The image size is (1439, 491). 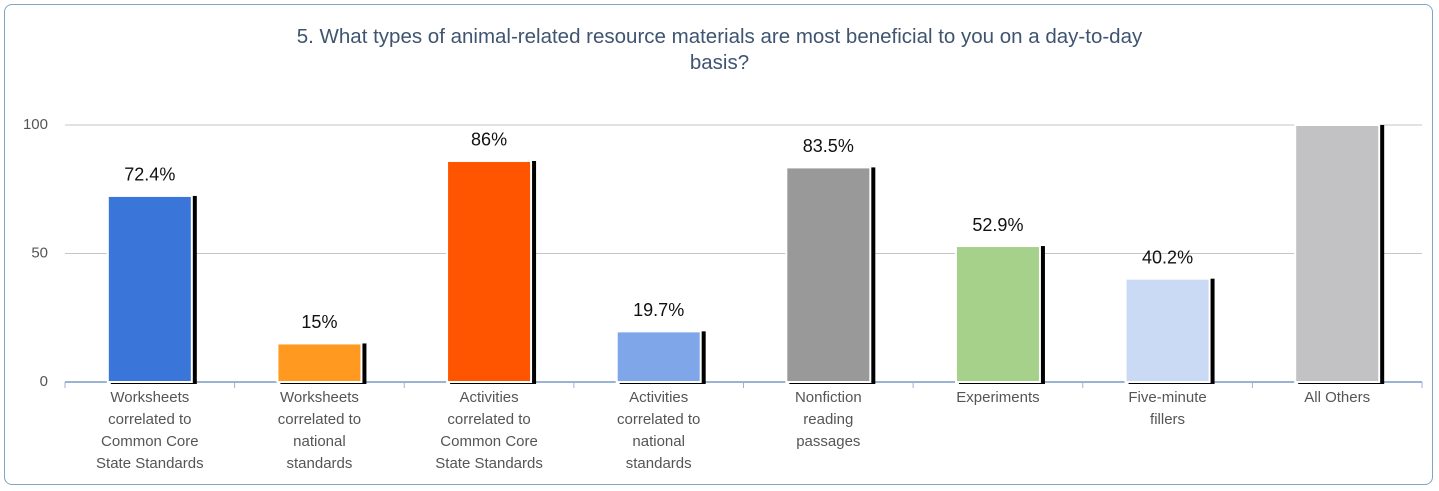 I want to click on data-label: 86%, so click(x=489, y=140).